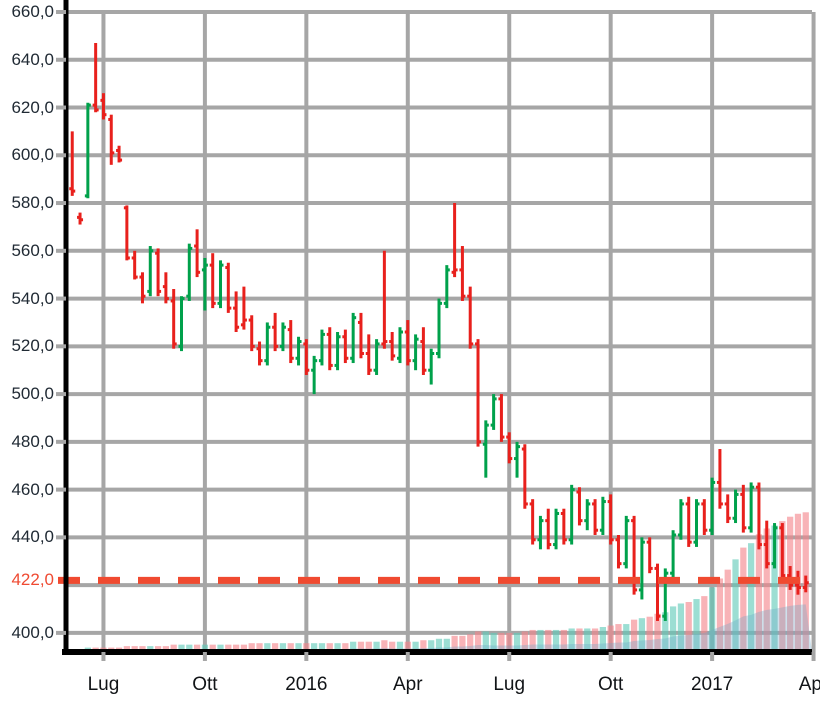 Image resolution: width=820 pixels, height=716 pixels. What do you see at coordinates (32, 489) in the screenshot?
I see `y-axis-tick-label: 460,0` at bounding box center [32, 489].